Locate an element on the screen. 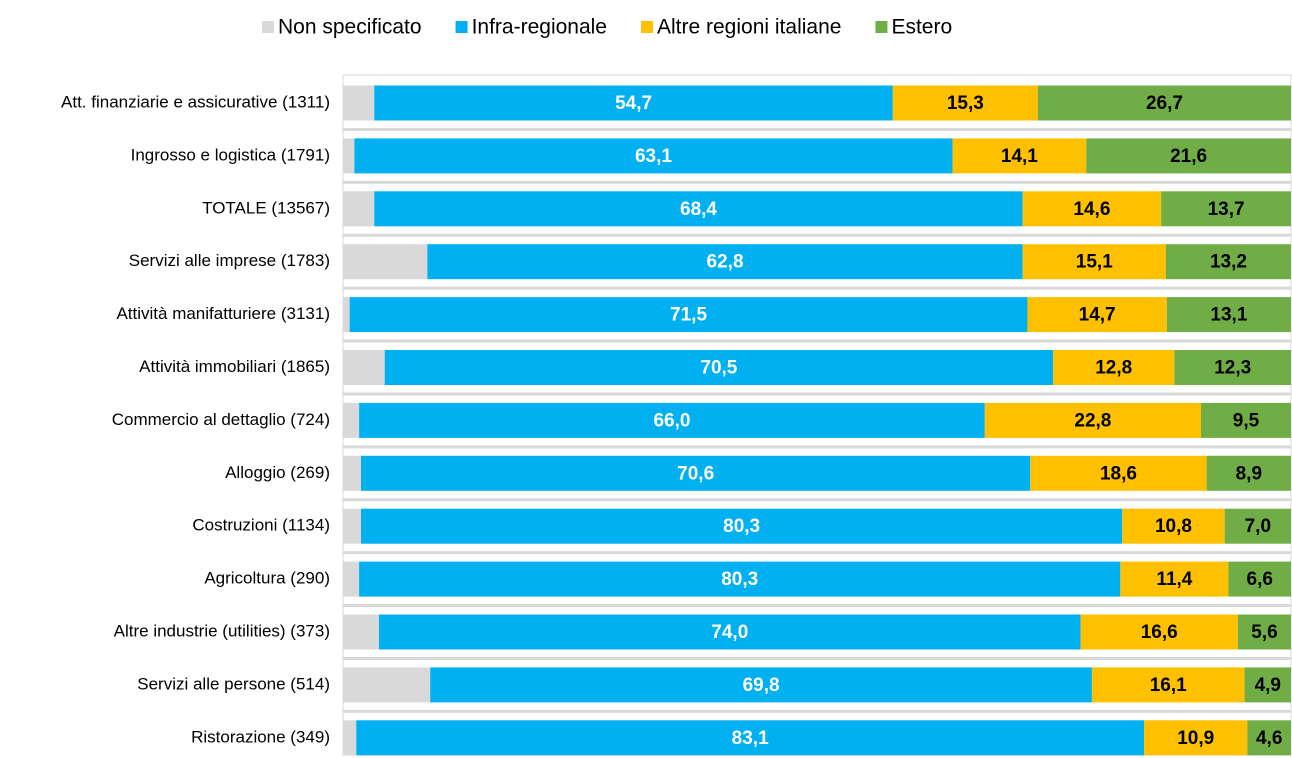 This screenshot has height=758, width=1292. data-label: 11,4 is located at coordinates (1174, 579).